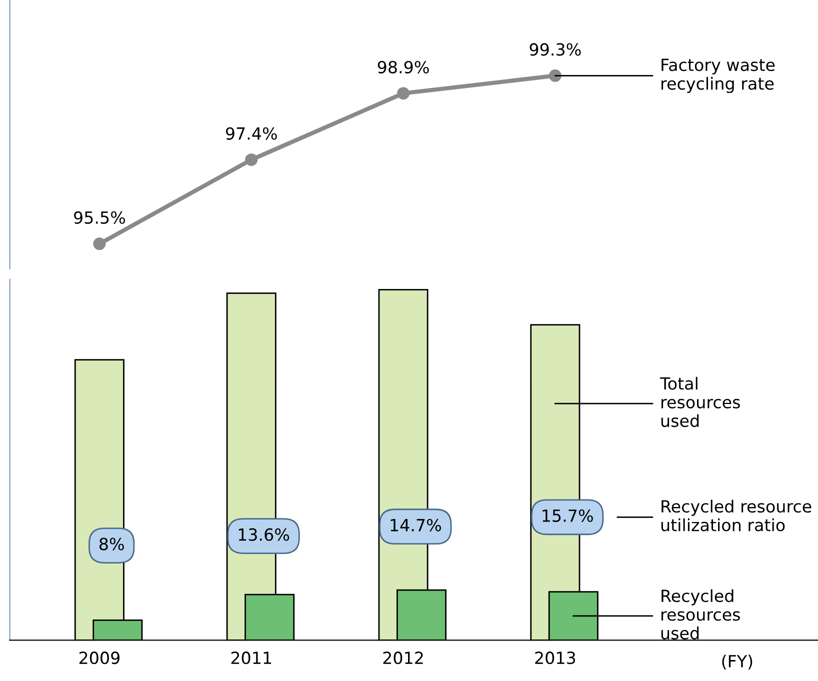 This screenshot has height=681, width=818. I want to click on text: Recycled resource utilization ratio, so click(736, 516).